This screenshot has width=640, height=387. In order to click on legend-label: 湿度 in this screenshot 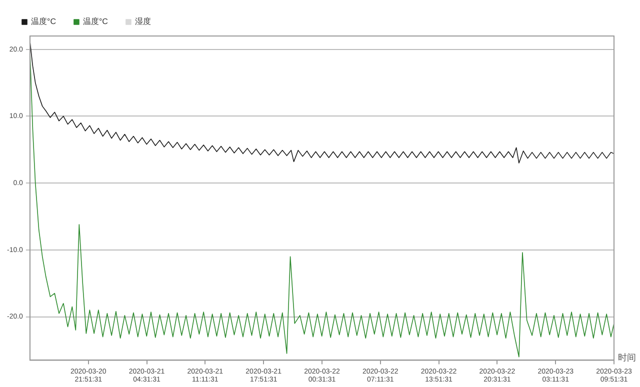, I will do `click(142, 21)`.